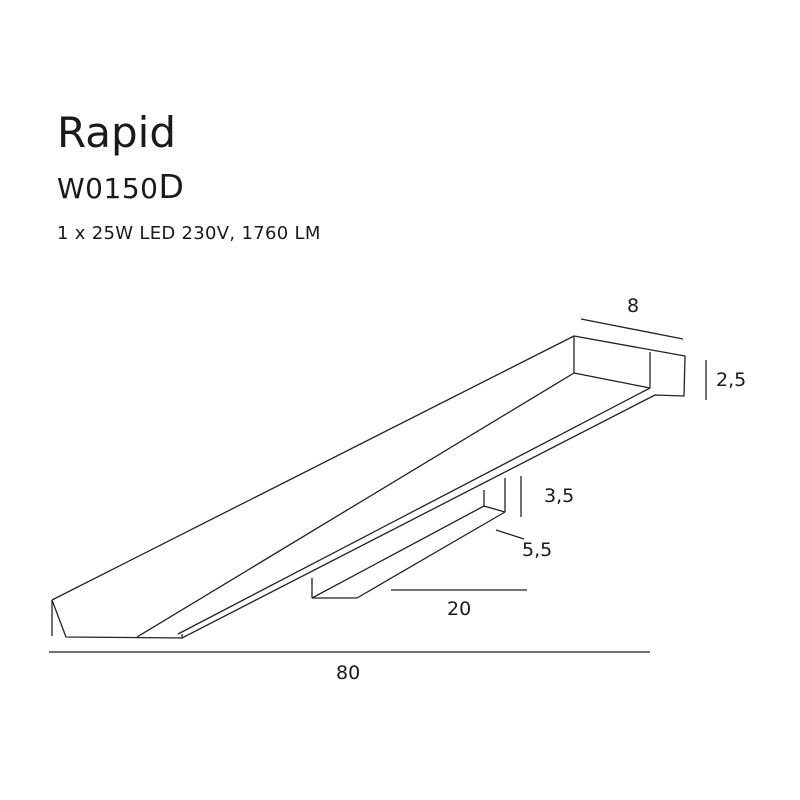  Describe the element at coordinates (731, 380) in the screenshot. I see `dim-label-height: 2,5` at that location.